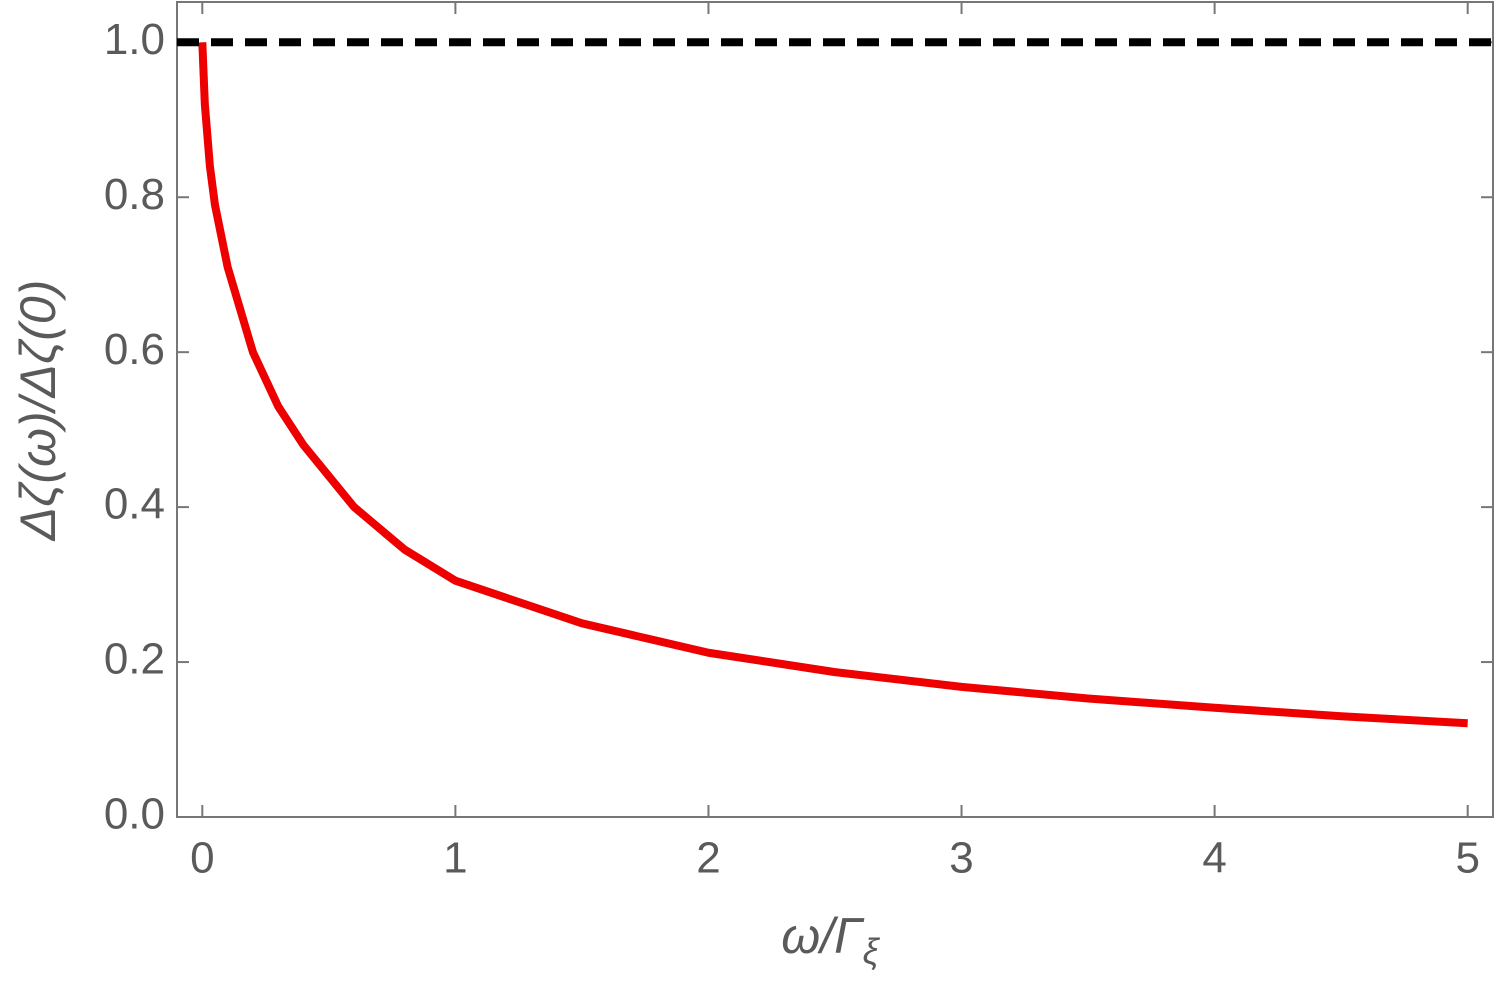 The image size is (1500, 984). What do you see at coordinates (202, 858) in the screenshot?
I see `x-tick-label: 0` at bounding box center [202, 858].